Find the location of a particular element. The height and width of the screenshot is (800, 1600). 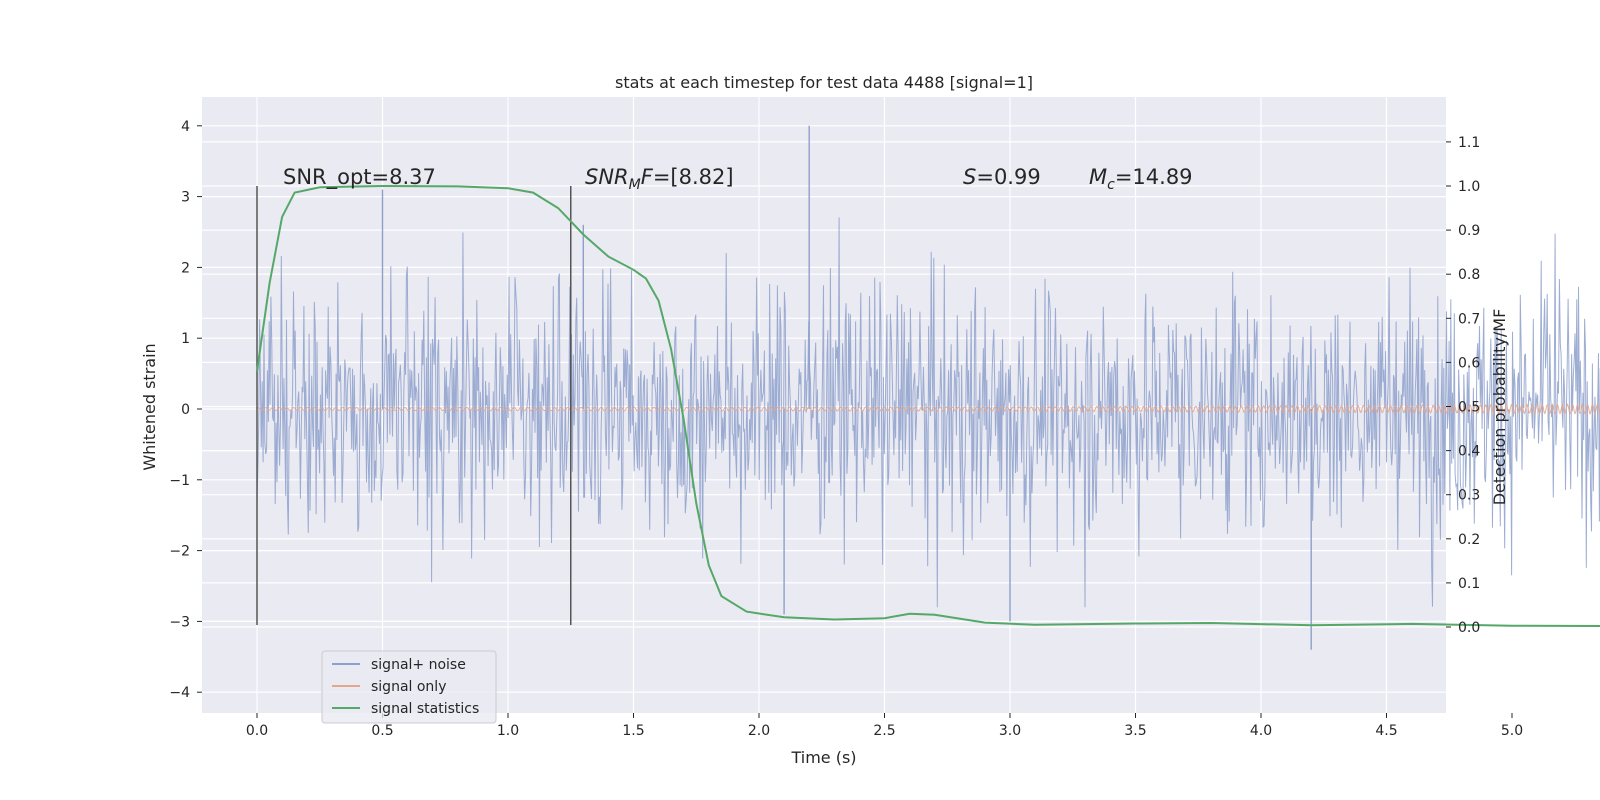

y2-tick-label: 0.2 is located at coordinates (1469, 540).